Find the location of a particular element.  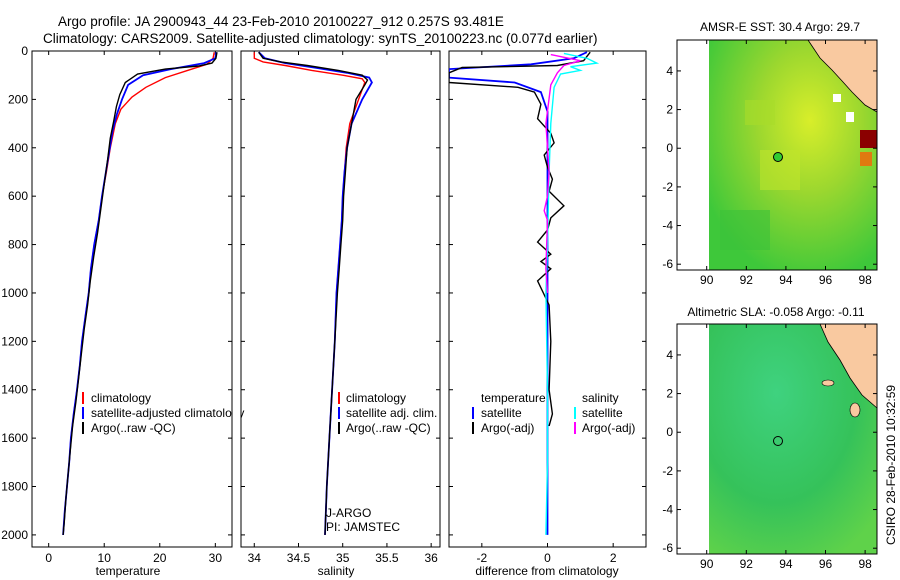

legend-overflow-mask is located at coordinates (236, 417).